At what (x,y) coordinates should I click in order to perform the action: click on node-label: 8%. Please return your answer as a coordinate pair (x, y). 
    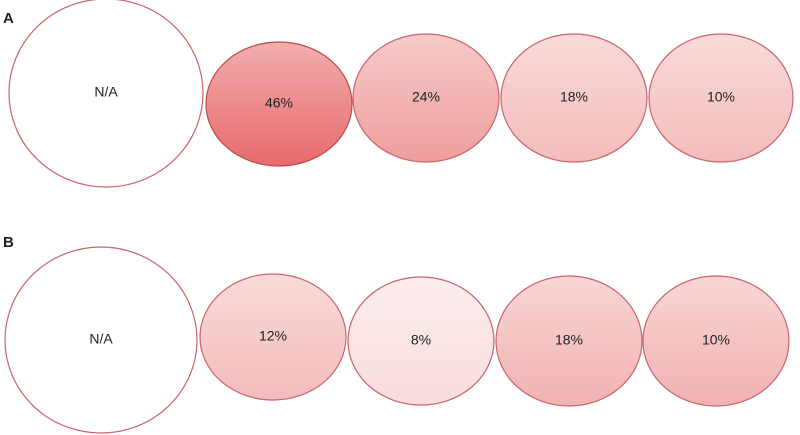
    Looking at the image, I should click on (421, 340).